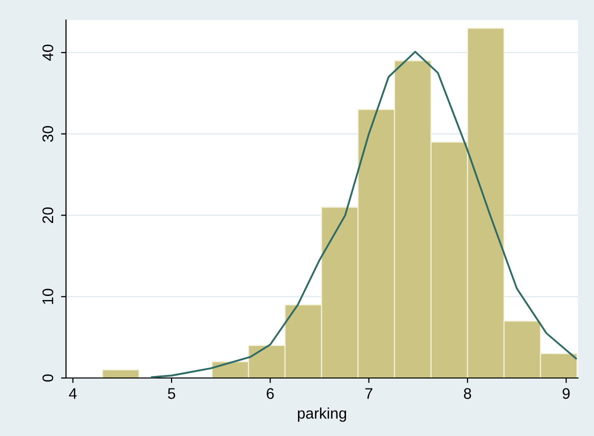 This screenshot has height=436, width=594. I want to click on x-tick-label: 7, so click(368, 393).